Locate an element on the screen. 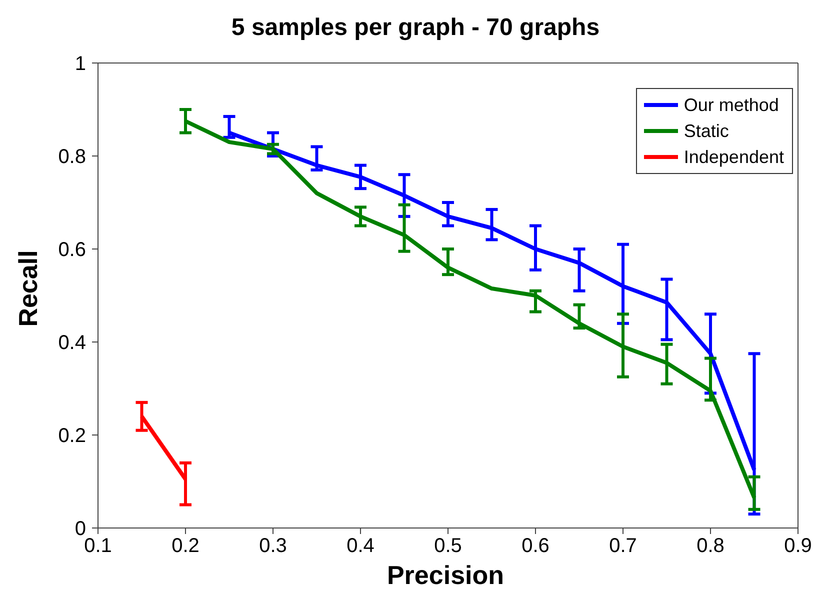 This screenshot has width=831, height=600. x-tick-label: 0.7 is located at coordinates (623, 546).